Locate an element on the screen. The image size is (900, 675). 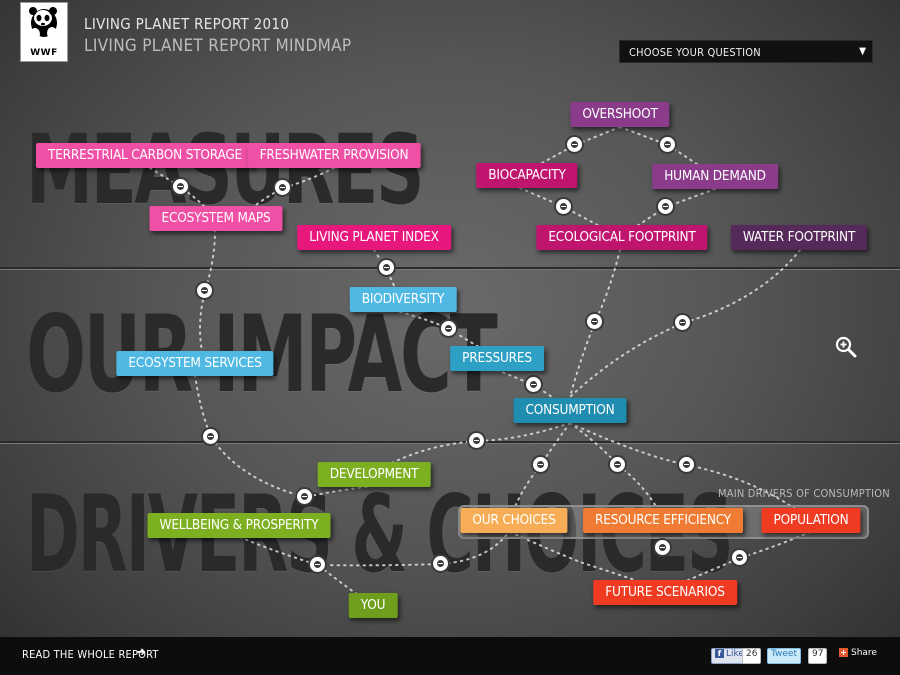
drivers-group-title: MAIN DRIVERS OF CONSUMPTION is located at coordinates (804, 493).